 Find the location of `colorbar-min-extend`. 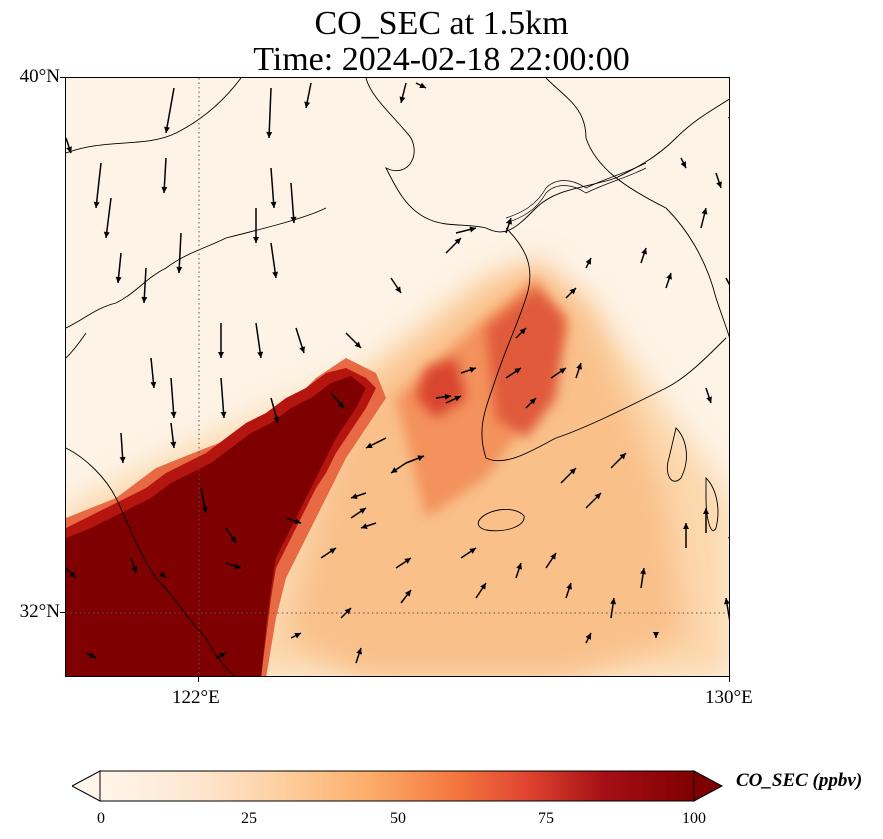

colorbar-min-extend is located at coordinates (86, 786).